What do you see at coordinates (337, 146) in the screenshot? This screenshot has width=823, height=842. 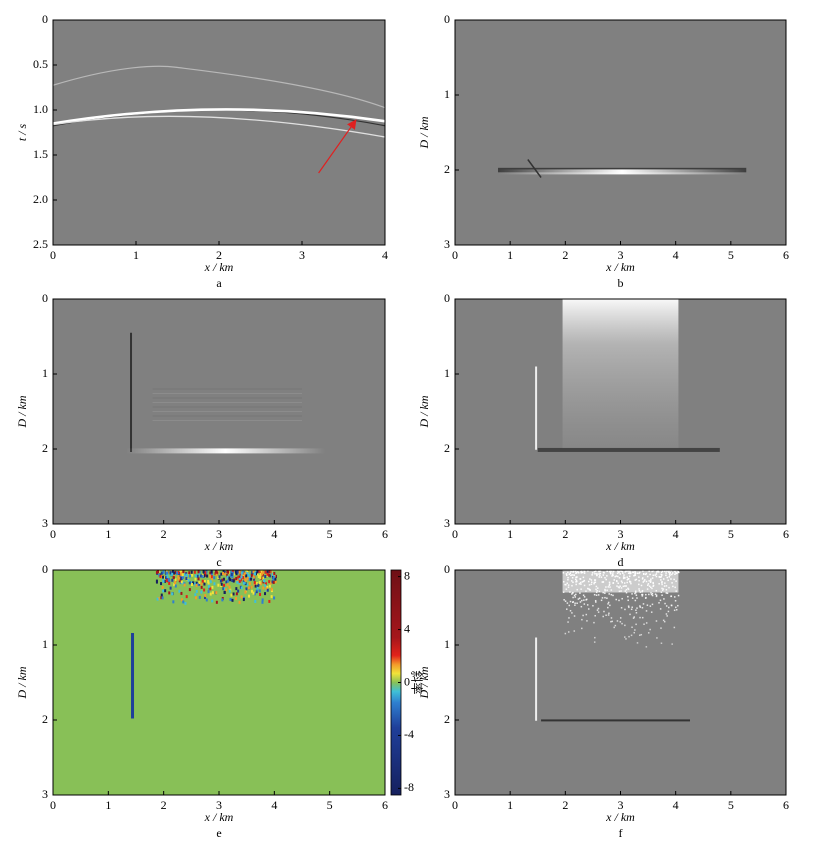 I see `red-arrow` at bounding box center [337, 146].